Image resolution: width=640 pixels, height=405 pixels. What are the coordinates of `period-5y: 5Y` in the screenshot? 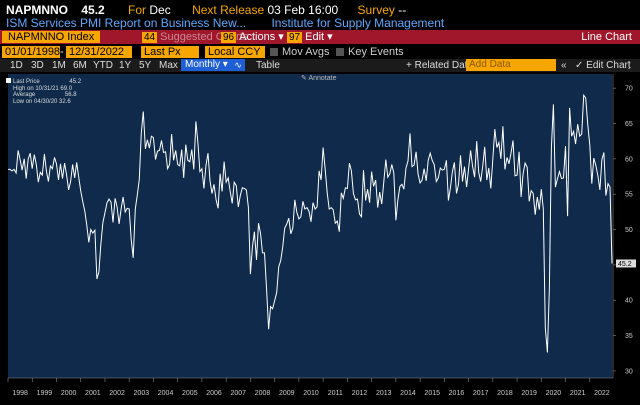 It's located at (145, 65).